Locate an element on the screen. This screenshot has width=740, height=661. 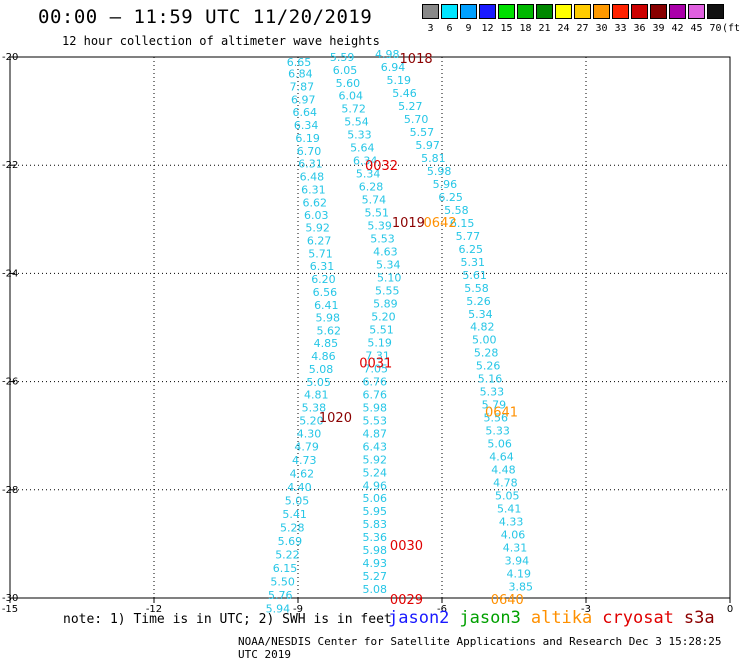
wave-height-point: 4.87 is located at coordinates (375, 433).